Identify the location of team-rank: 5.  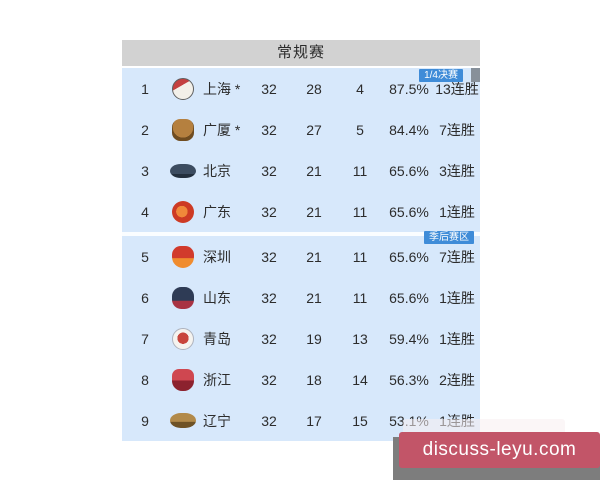
(145, 256).